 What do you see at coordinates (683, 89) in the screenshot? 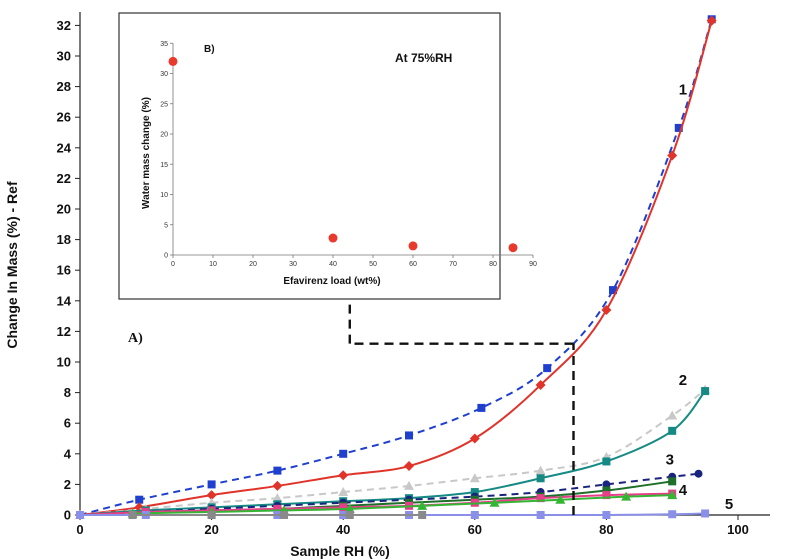
I see `curve-label: 1` at bounding box center [683, 89].